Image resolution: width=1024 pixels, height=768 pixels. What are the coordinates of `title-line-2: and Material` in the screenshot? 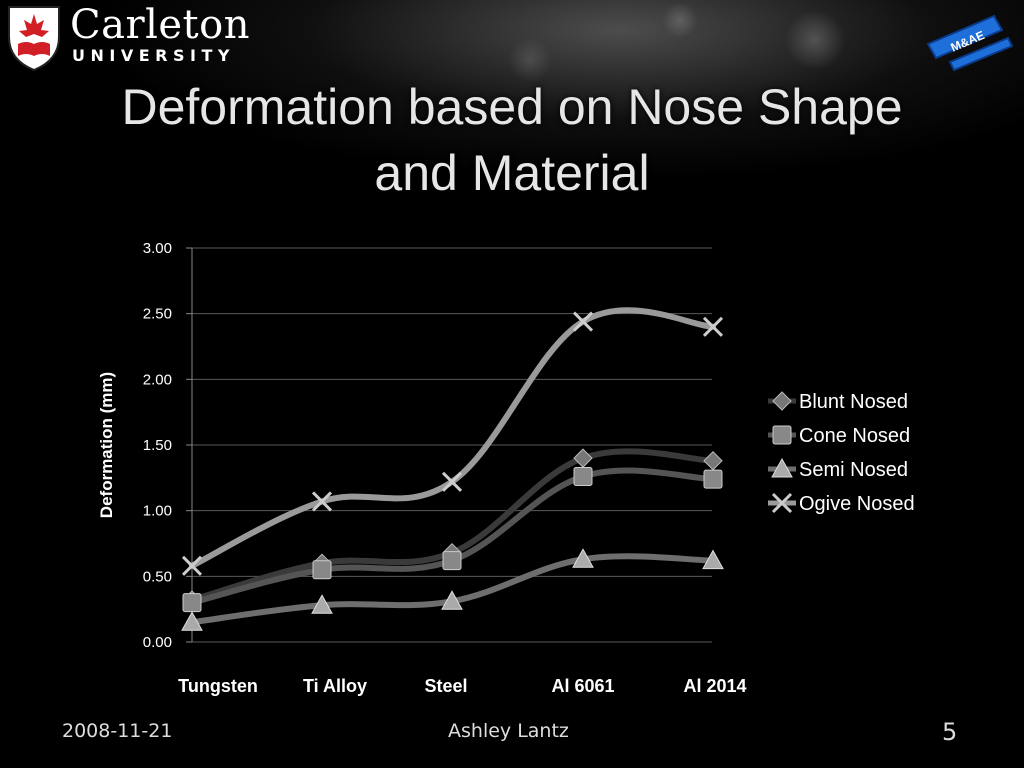 It's located at (512, 173).